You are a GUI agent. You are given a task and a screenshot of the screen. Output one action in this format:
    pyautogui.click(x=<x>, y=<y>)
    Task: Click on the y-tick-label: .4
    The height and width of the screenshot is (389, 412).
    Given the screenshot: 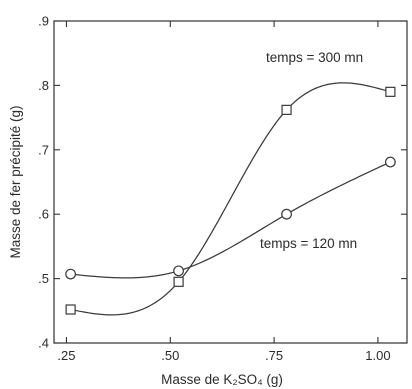 What is the action you would take?
    pyautogui.click(x=43, y=343)
    